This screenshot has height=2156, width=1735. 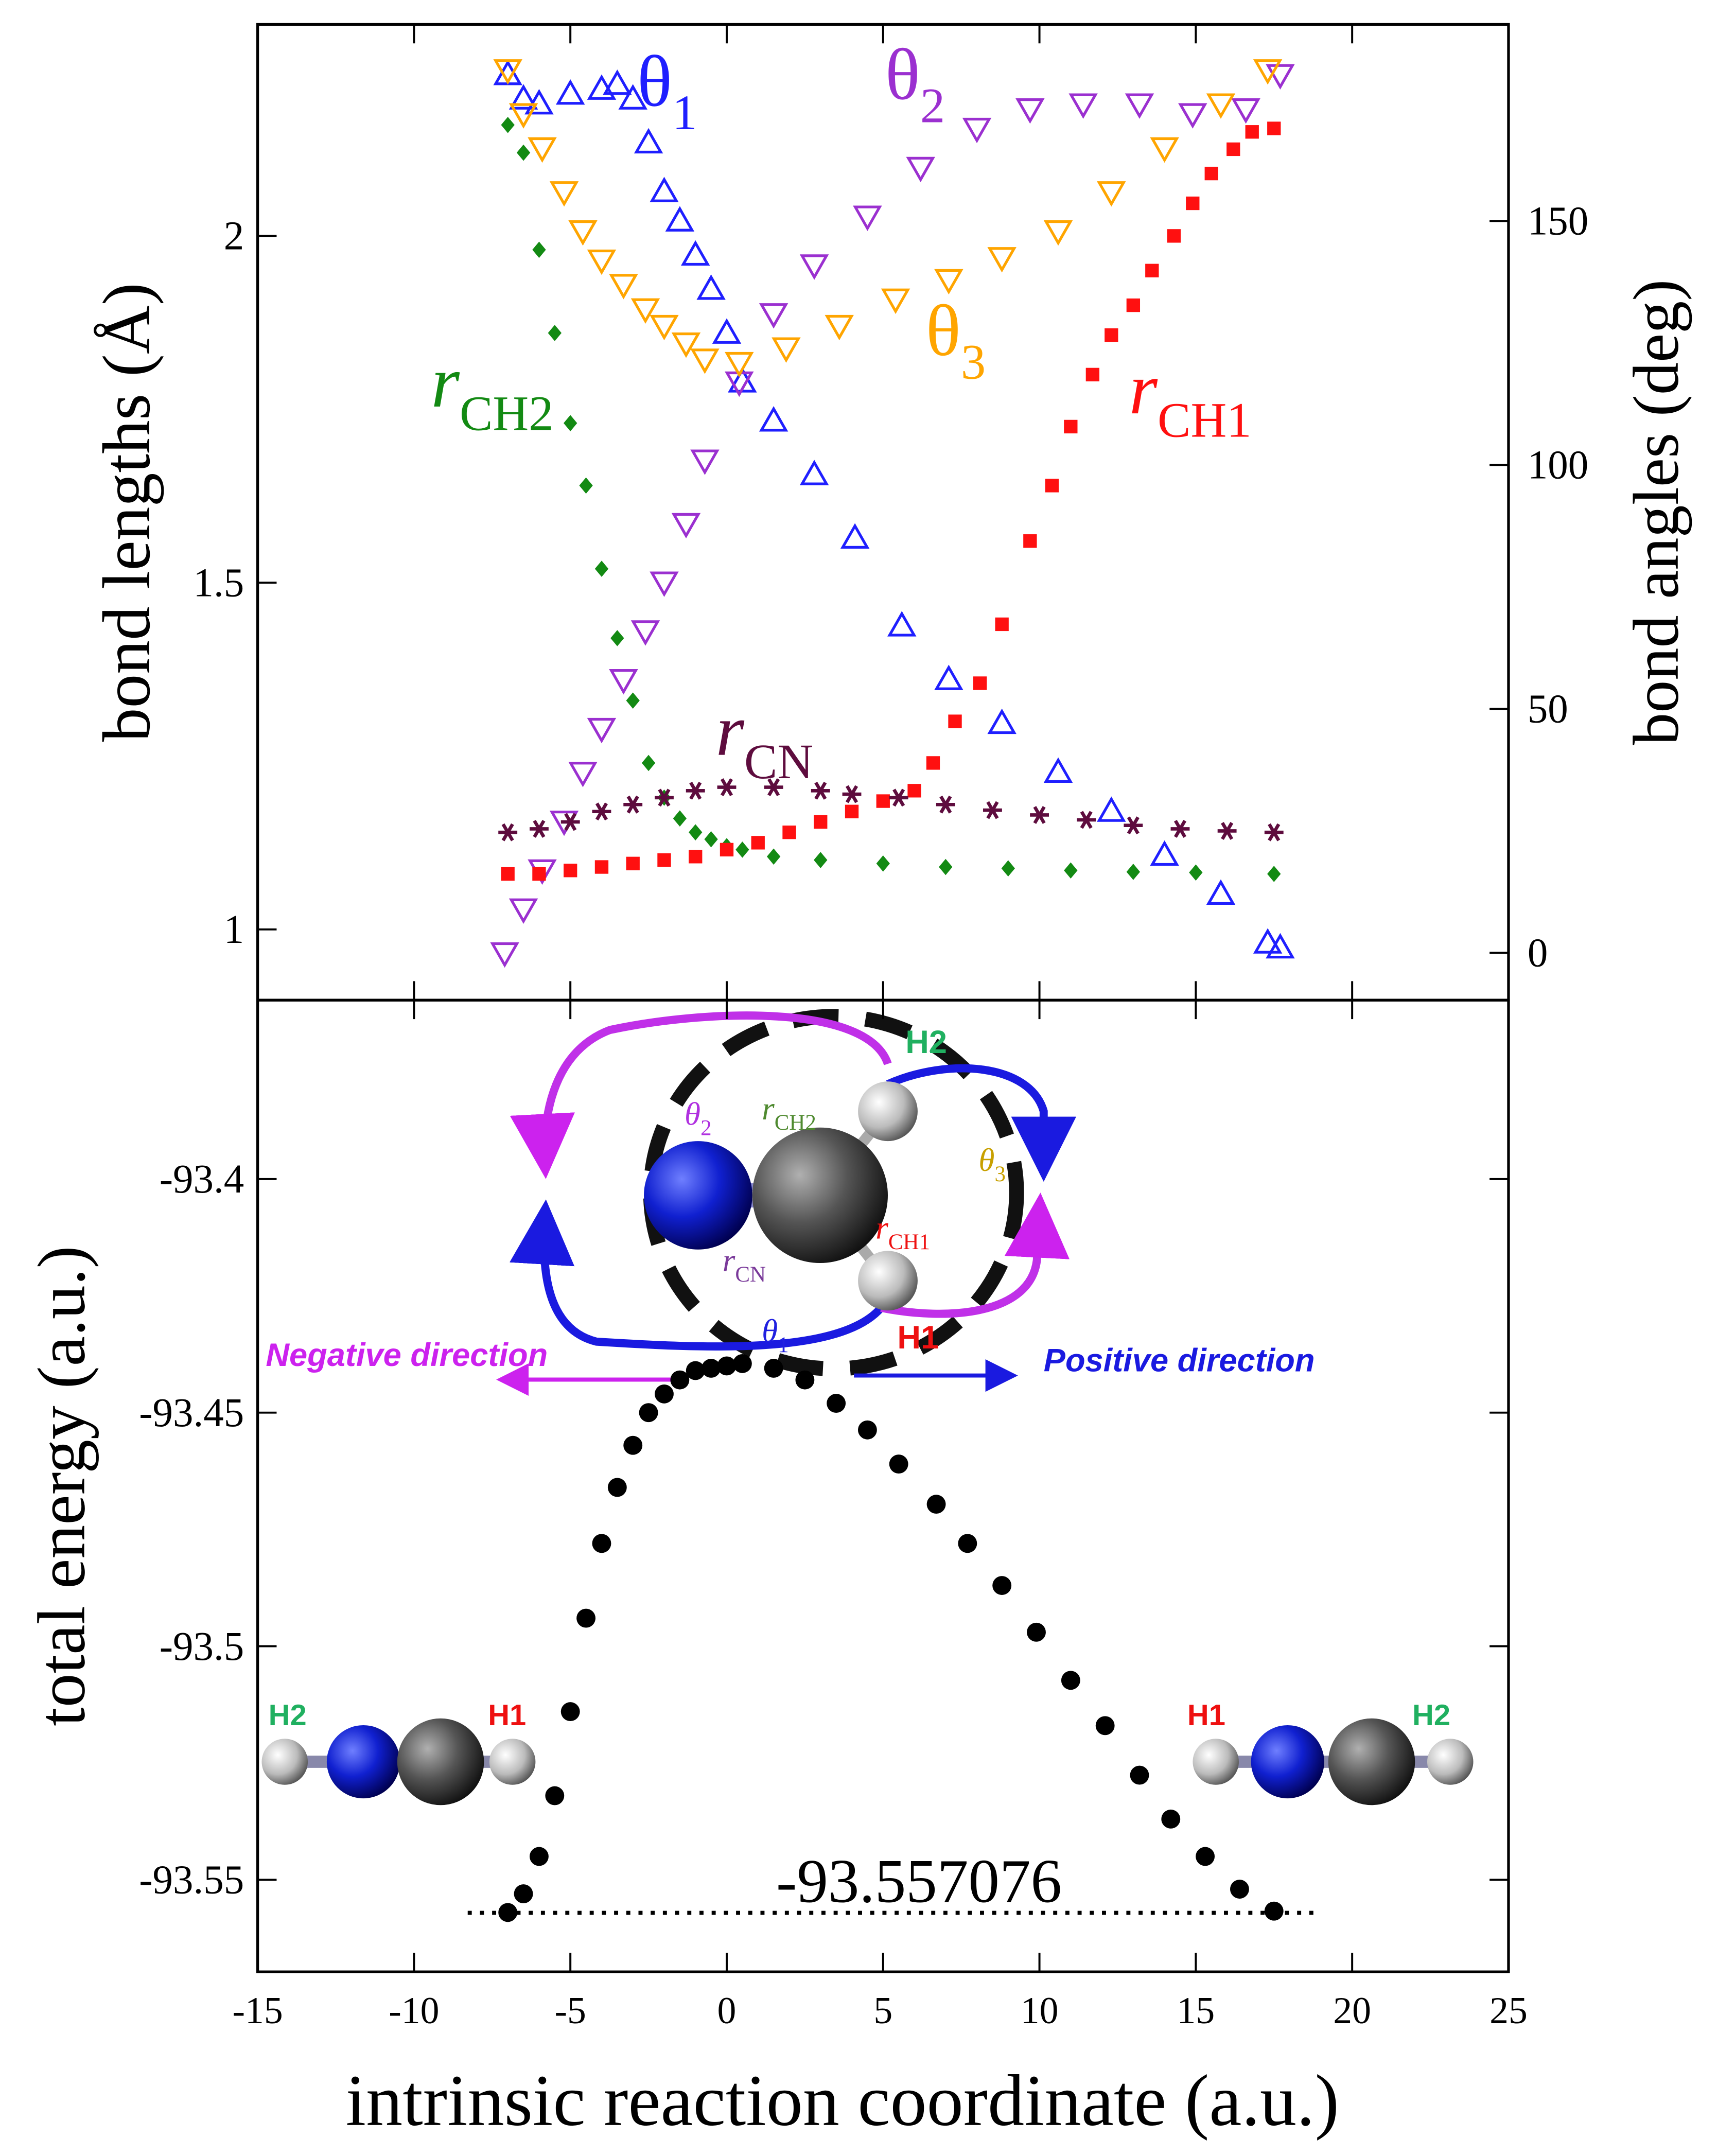 What do you see at coordinates (288, 1716) in the screenshot?
I see `label: H2` at bounding box center [288, 1716].